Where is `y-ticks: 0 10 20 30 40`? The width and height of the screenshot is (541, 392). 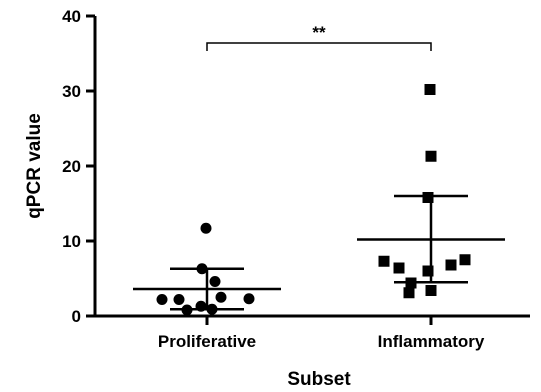 y-ticks: 0 10 20 30 40 is located at coordinates (78, 166).